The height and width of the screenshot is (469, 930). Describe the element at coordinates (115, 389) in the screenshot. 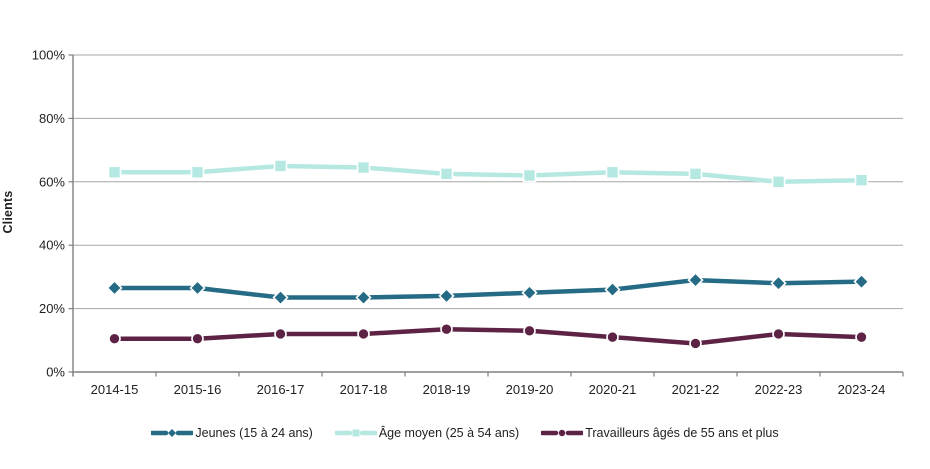

I see `x-tick-label: 2014-15` at that location.